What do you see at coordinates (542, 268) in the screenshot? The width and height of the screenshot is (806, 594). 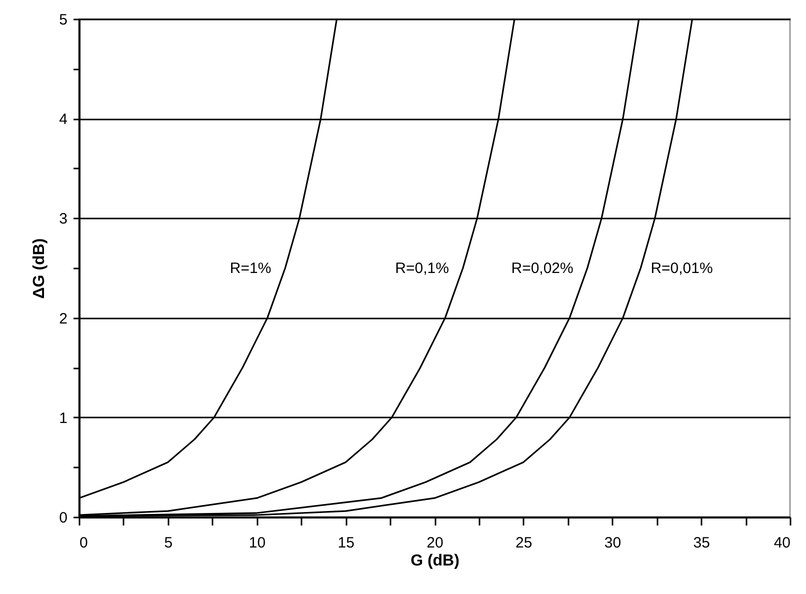 I see `series-label: R=0,02%` at bounding box center [542, 268].